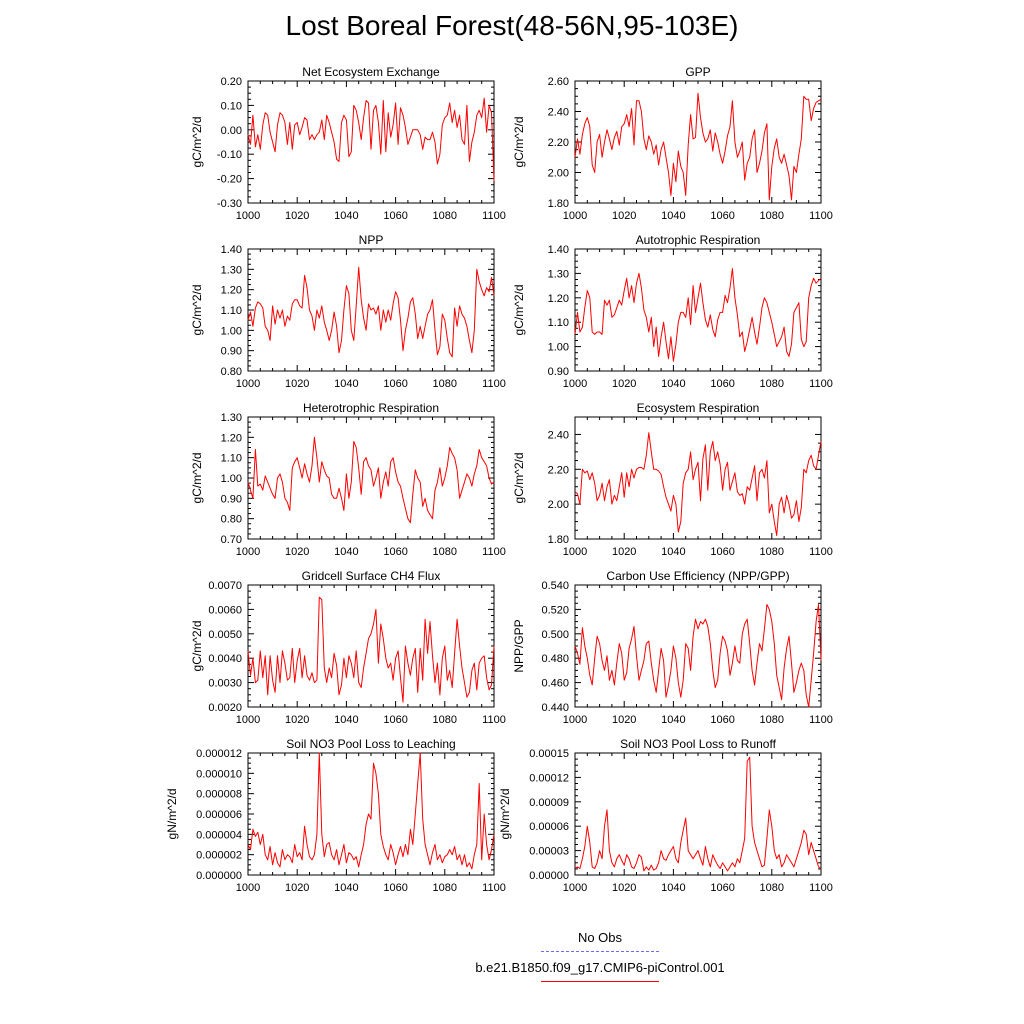 This screenshot has height=1024, width=1024. Describe the element at coordinates (549, 803) in the screenshot. I see `y-tick-label: 0.00009` at that location.